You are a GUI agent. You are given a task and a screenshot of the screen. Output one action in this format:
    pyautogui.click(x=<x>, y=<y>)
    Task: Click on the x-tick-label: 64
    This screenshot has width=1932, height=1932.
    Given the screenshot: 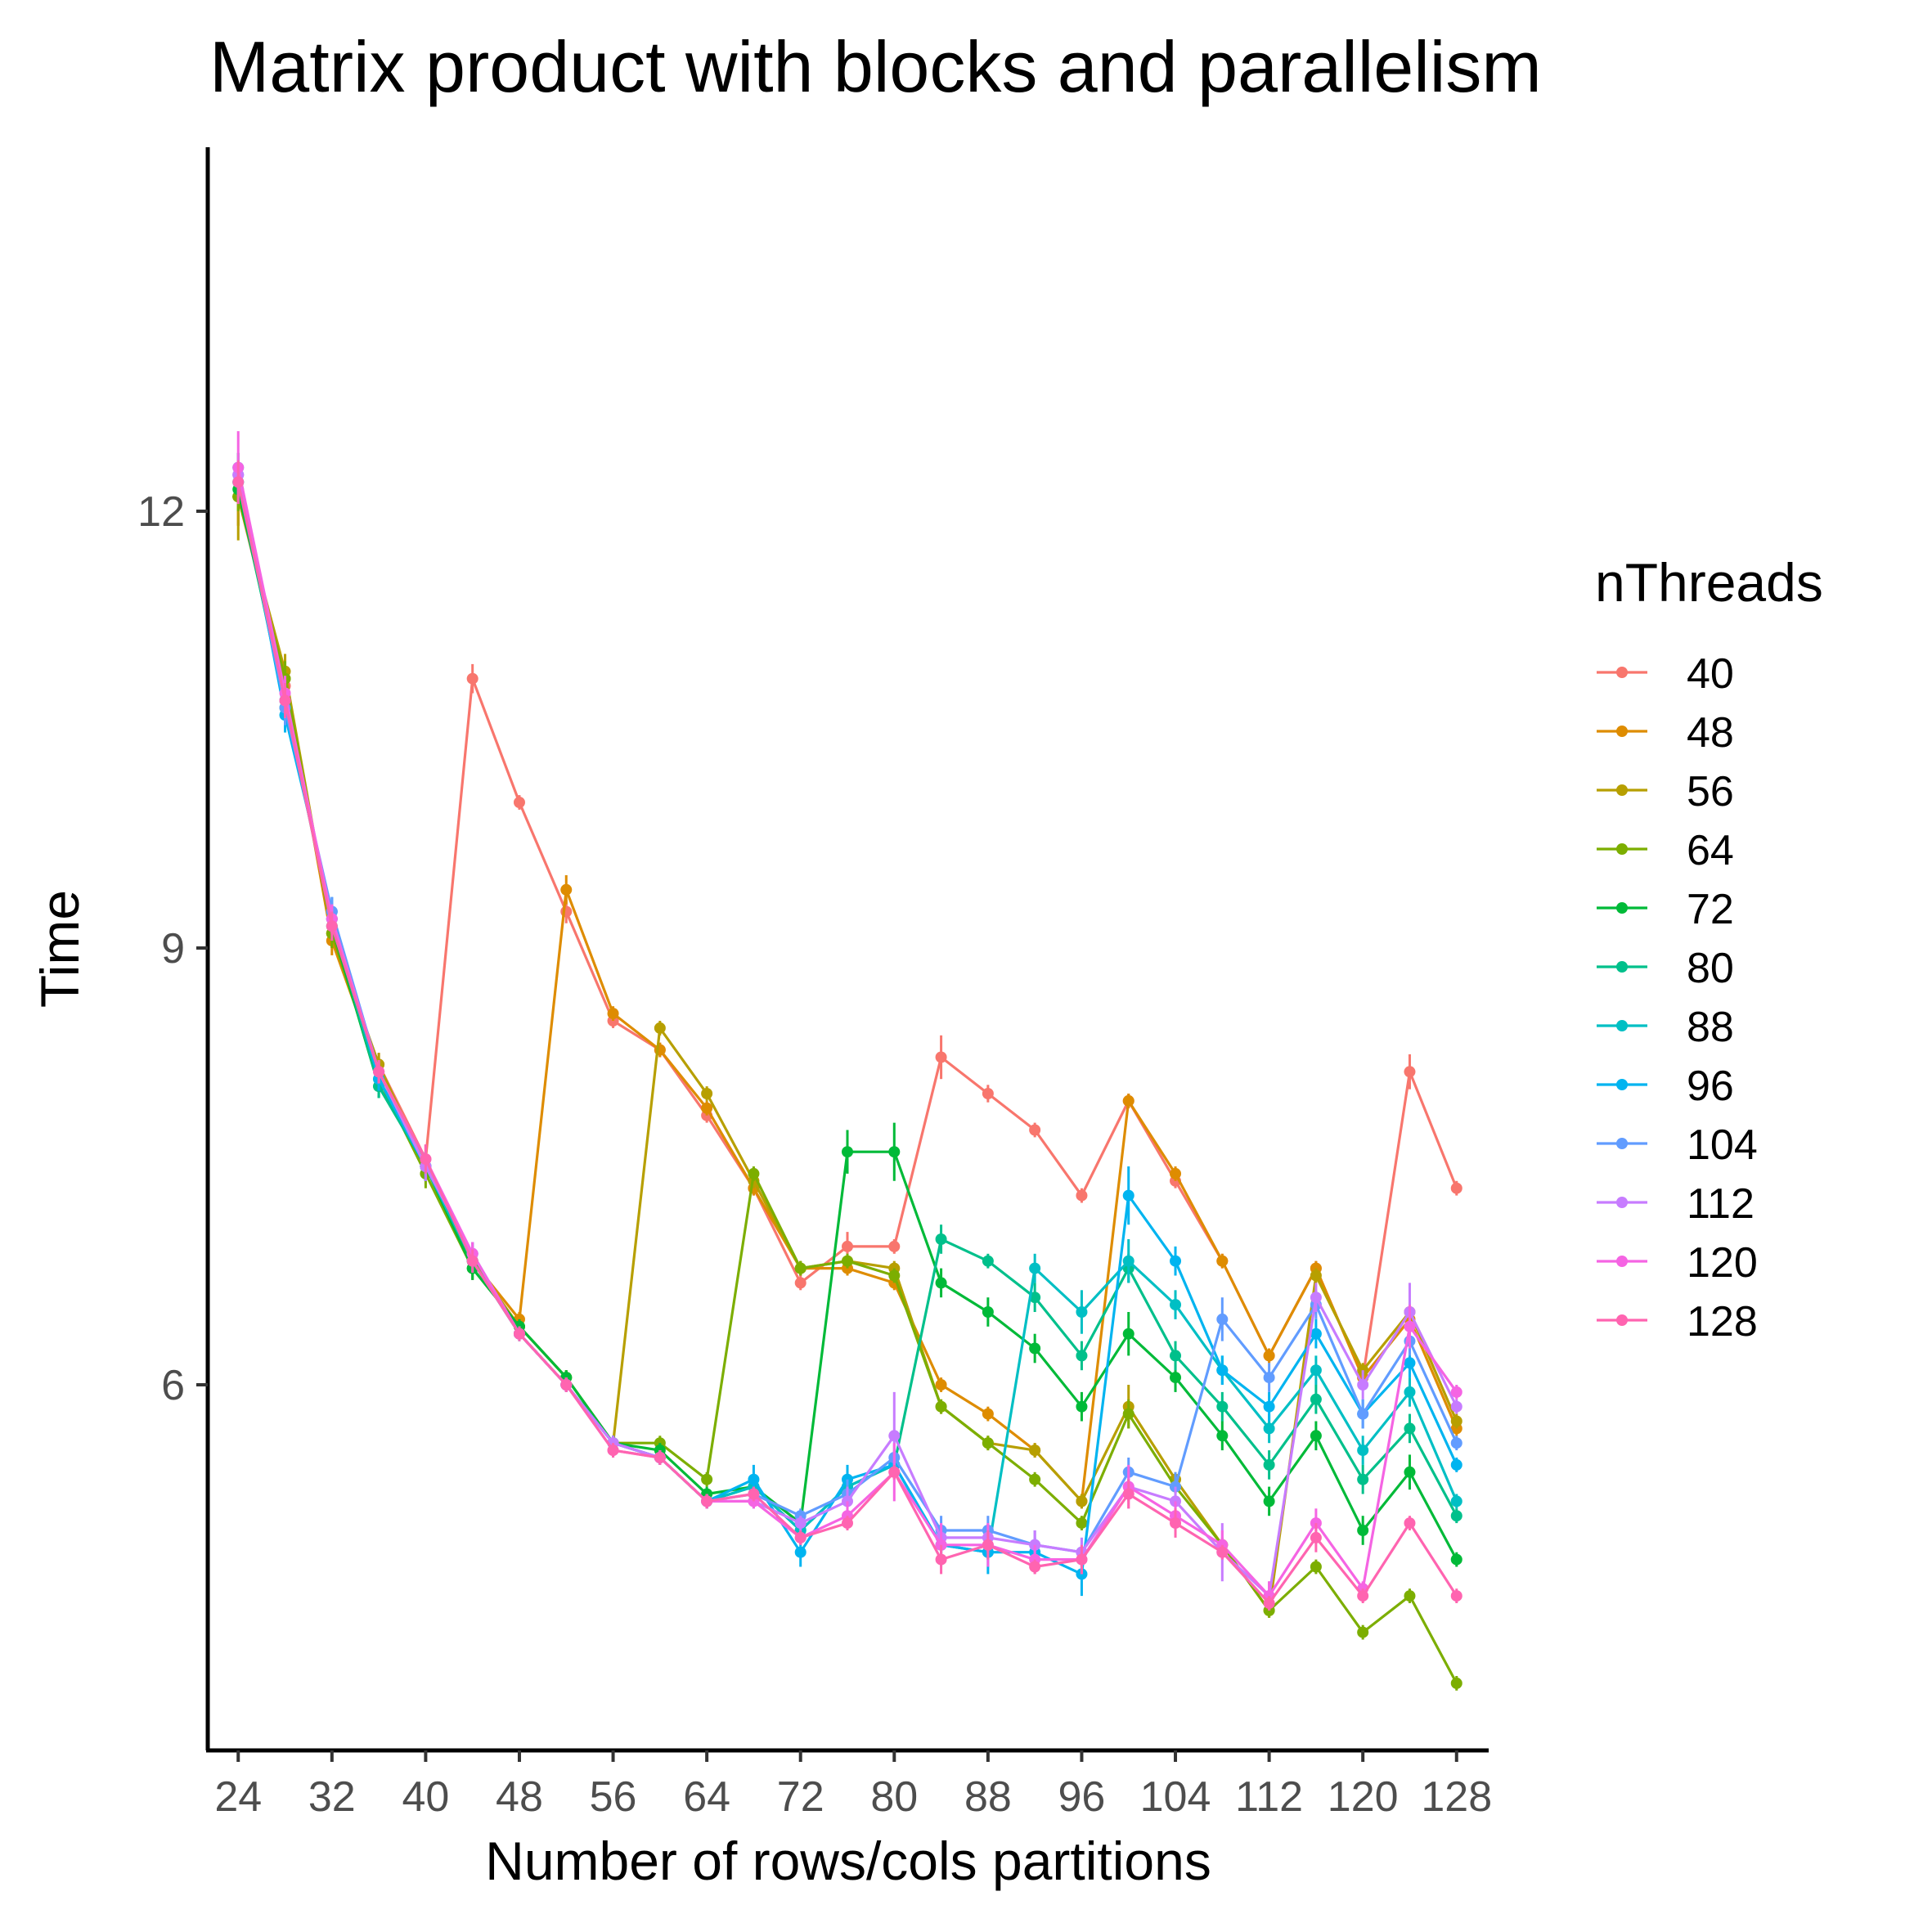 What is the action you would take?
    pyautogui.click(x=707, y=1797)
    